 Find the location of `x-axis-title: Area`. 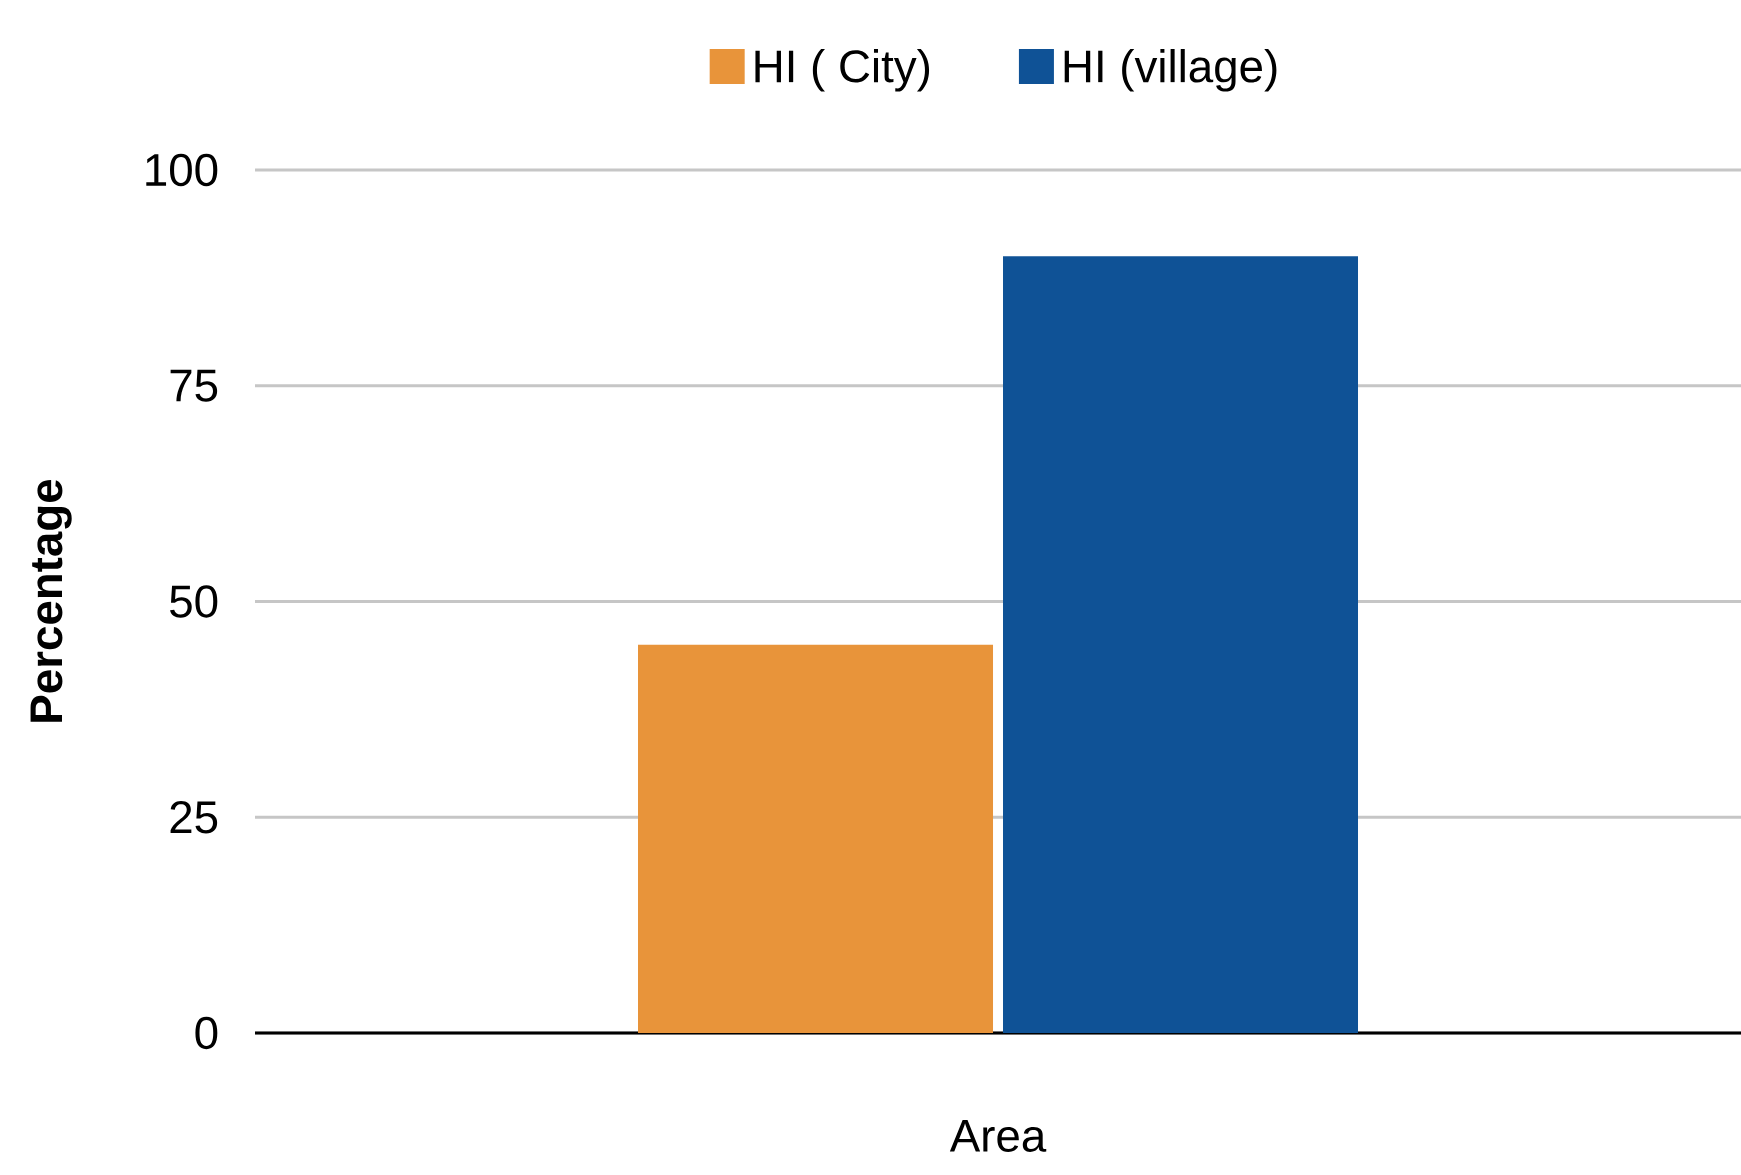

x-axis-title: Area is located at coordinates (998, 1136).